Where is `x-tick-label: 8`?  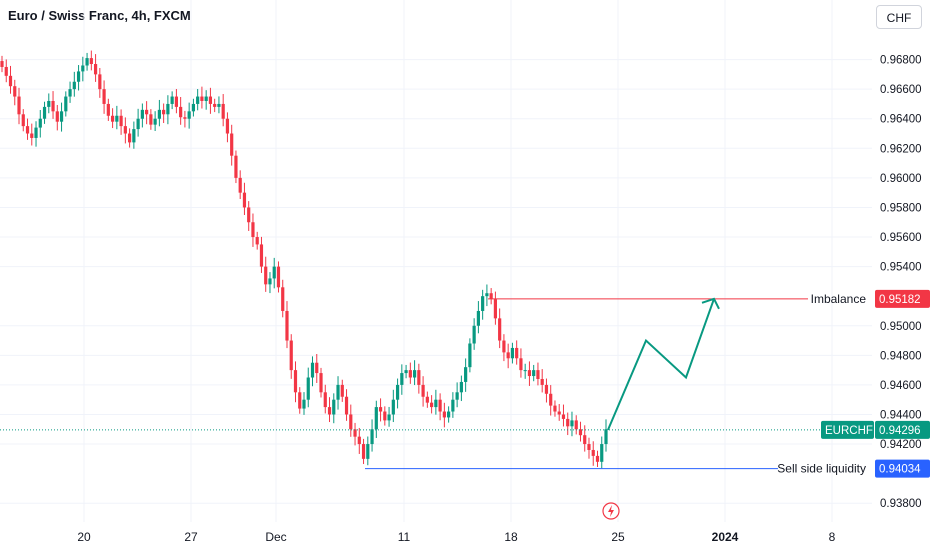 x-tick-label: 8 is located at coordinates (832, 537).